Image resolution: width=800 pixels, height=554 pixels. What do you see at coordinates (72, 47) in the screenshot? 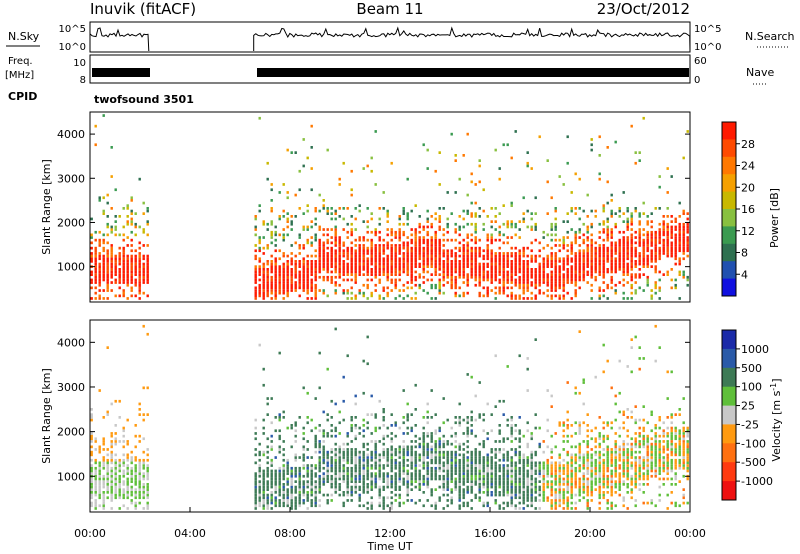
I see `nsky-tick-bottom: 10^0` at bounding box center [72, 47].